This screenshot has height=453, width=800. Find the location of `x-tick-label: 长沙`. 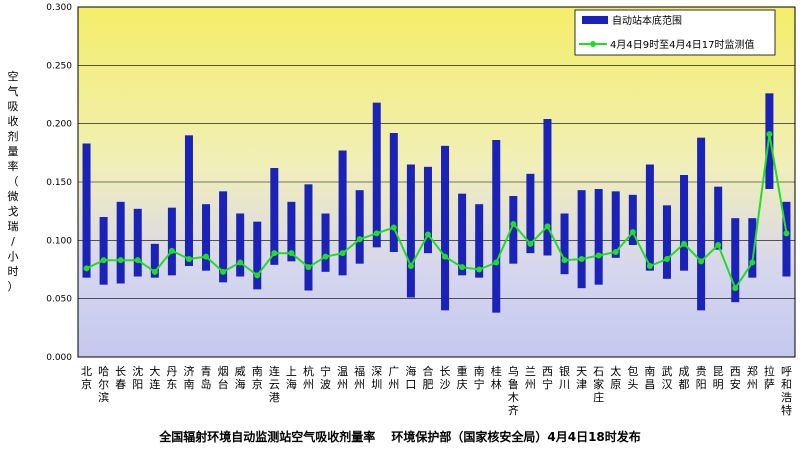

x-tick-label: 长沙 is located at coordinates (445, 378).